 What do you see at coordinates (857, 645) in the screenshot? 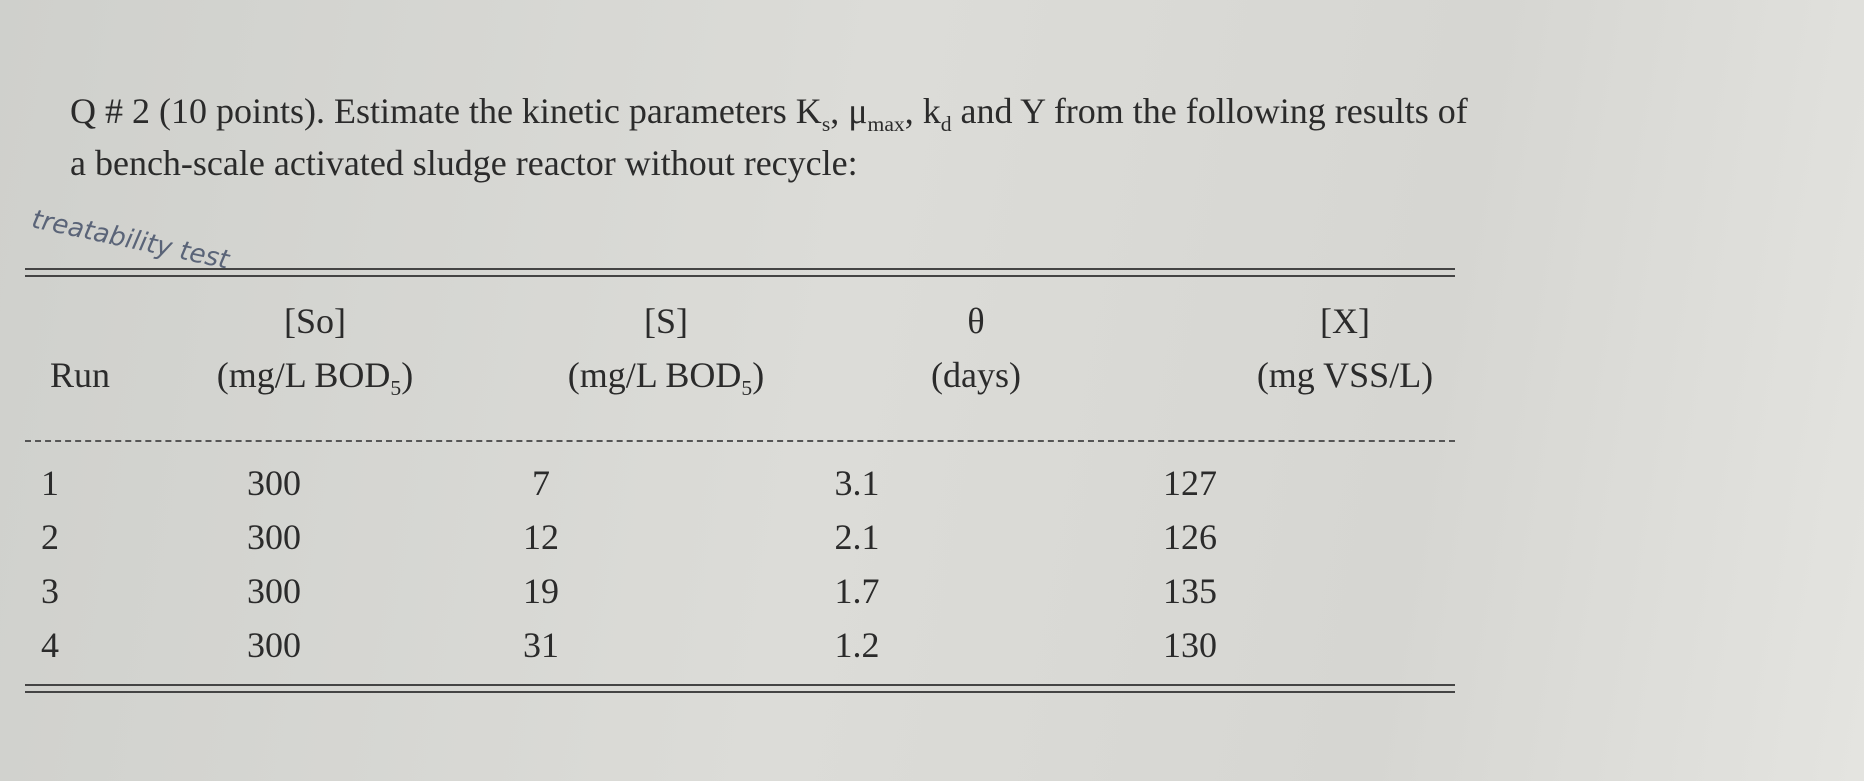
I see `table-cell: 1.2` at bounding box center [857, 645].